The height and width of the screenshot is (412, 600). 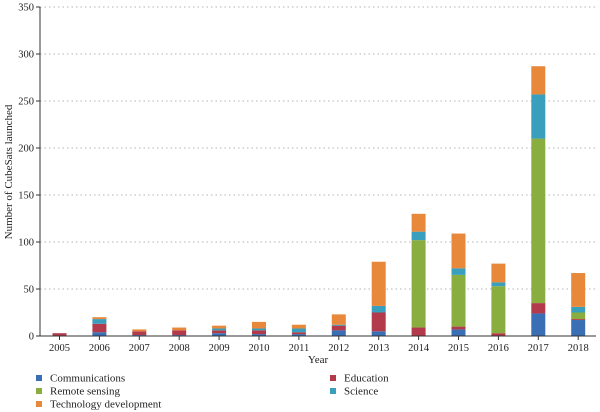 I want to click on x-tick-label-2005: 2005, so click(x=59, y=348).